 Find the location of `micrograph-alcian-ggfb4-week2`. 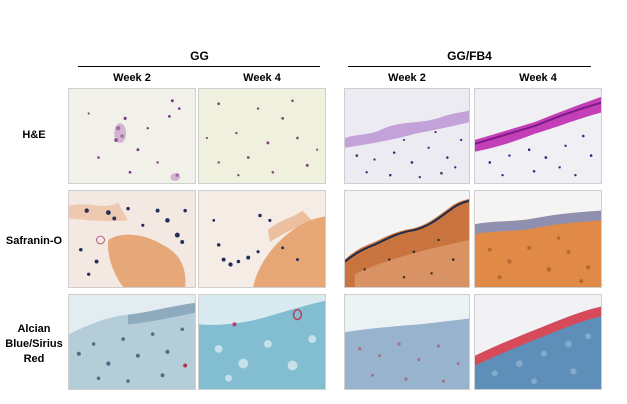

micrograph-alcian-ggfb4-week2 is located at coordinates (407, 342).